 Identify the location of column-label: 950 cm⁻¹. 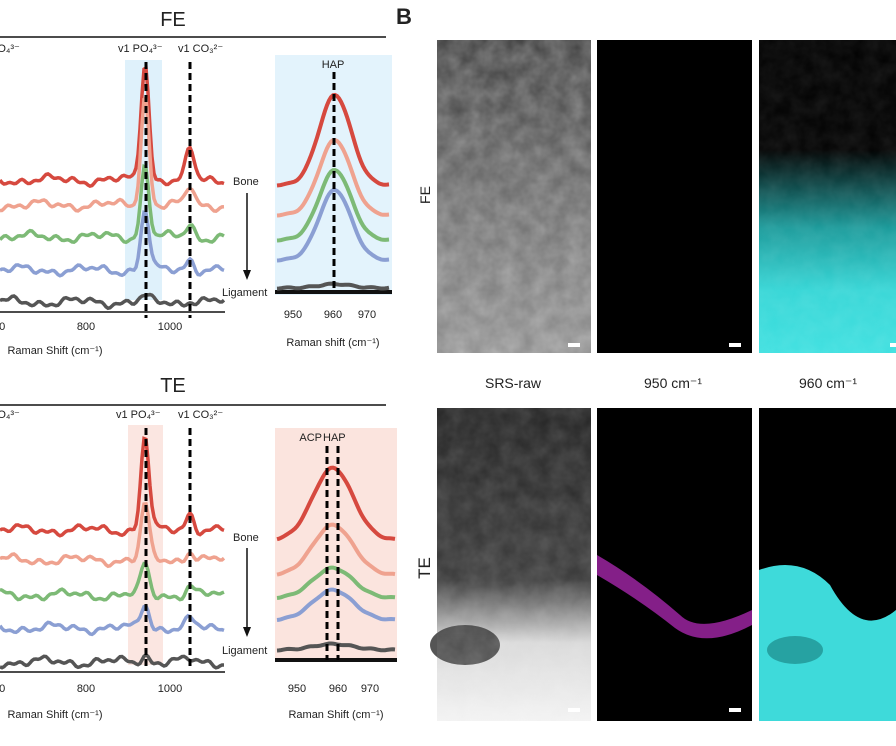
(673, 383).